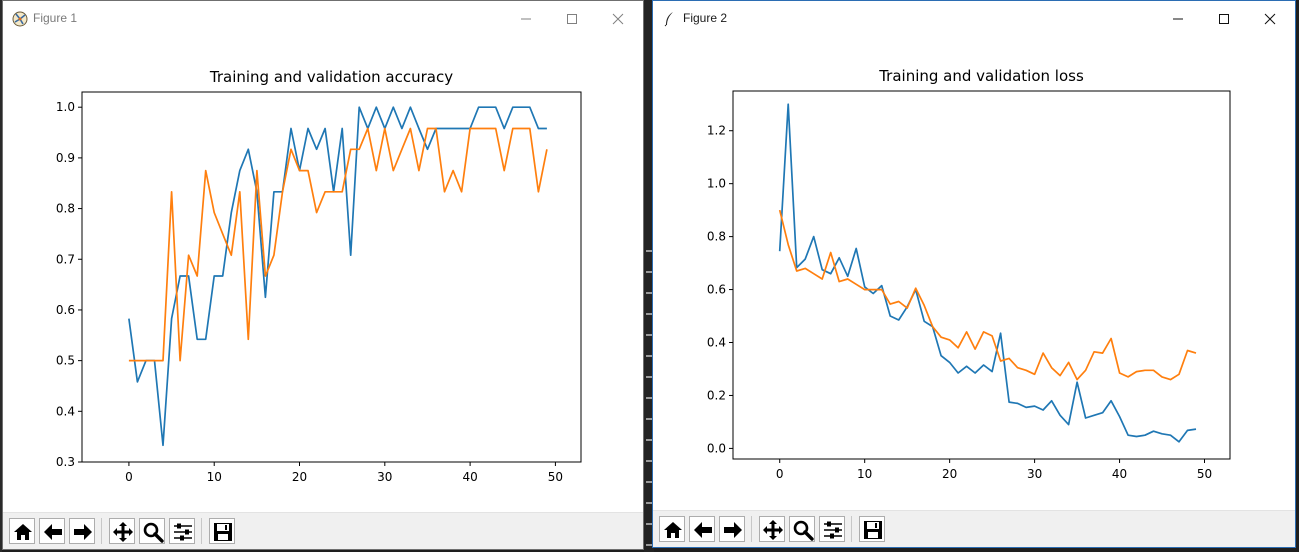  What do you see at coordinates (65, 462) in the screenshot?
I see `y-tick-label: 0.3` at bounding box center [65, 462].